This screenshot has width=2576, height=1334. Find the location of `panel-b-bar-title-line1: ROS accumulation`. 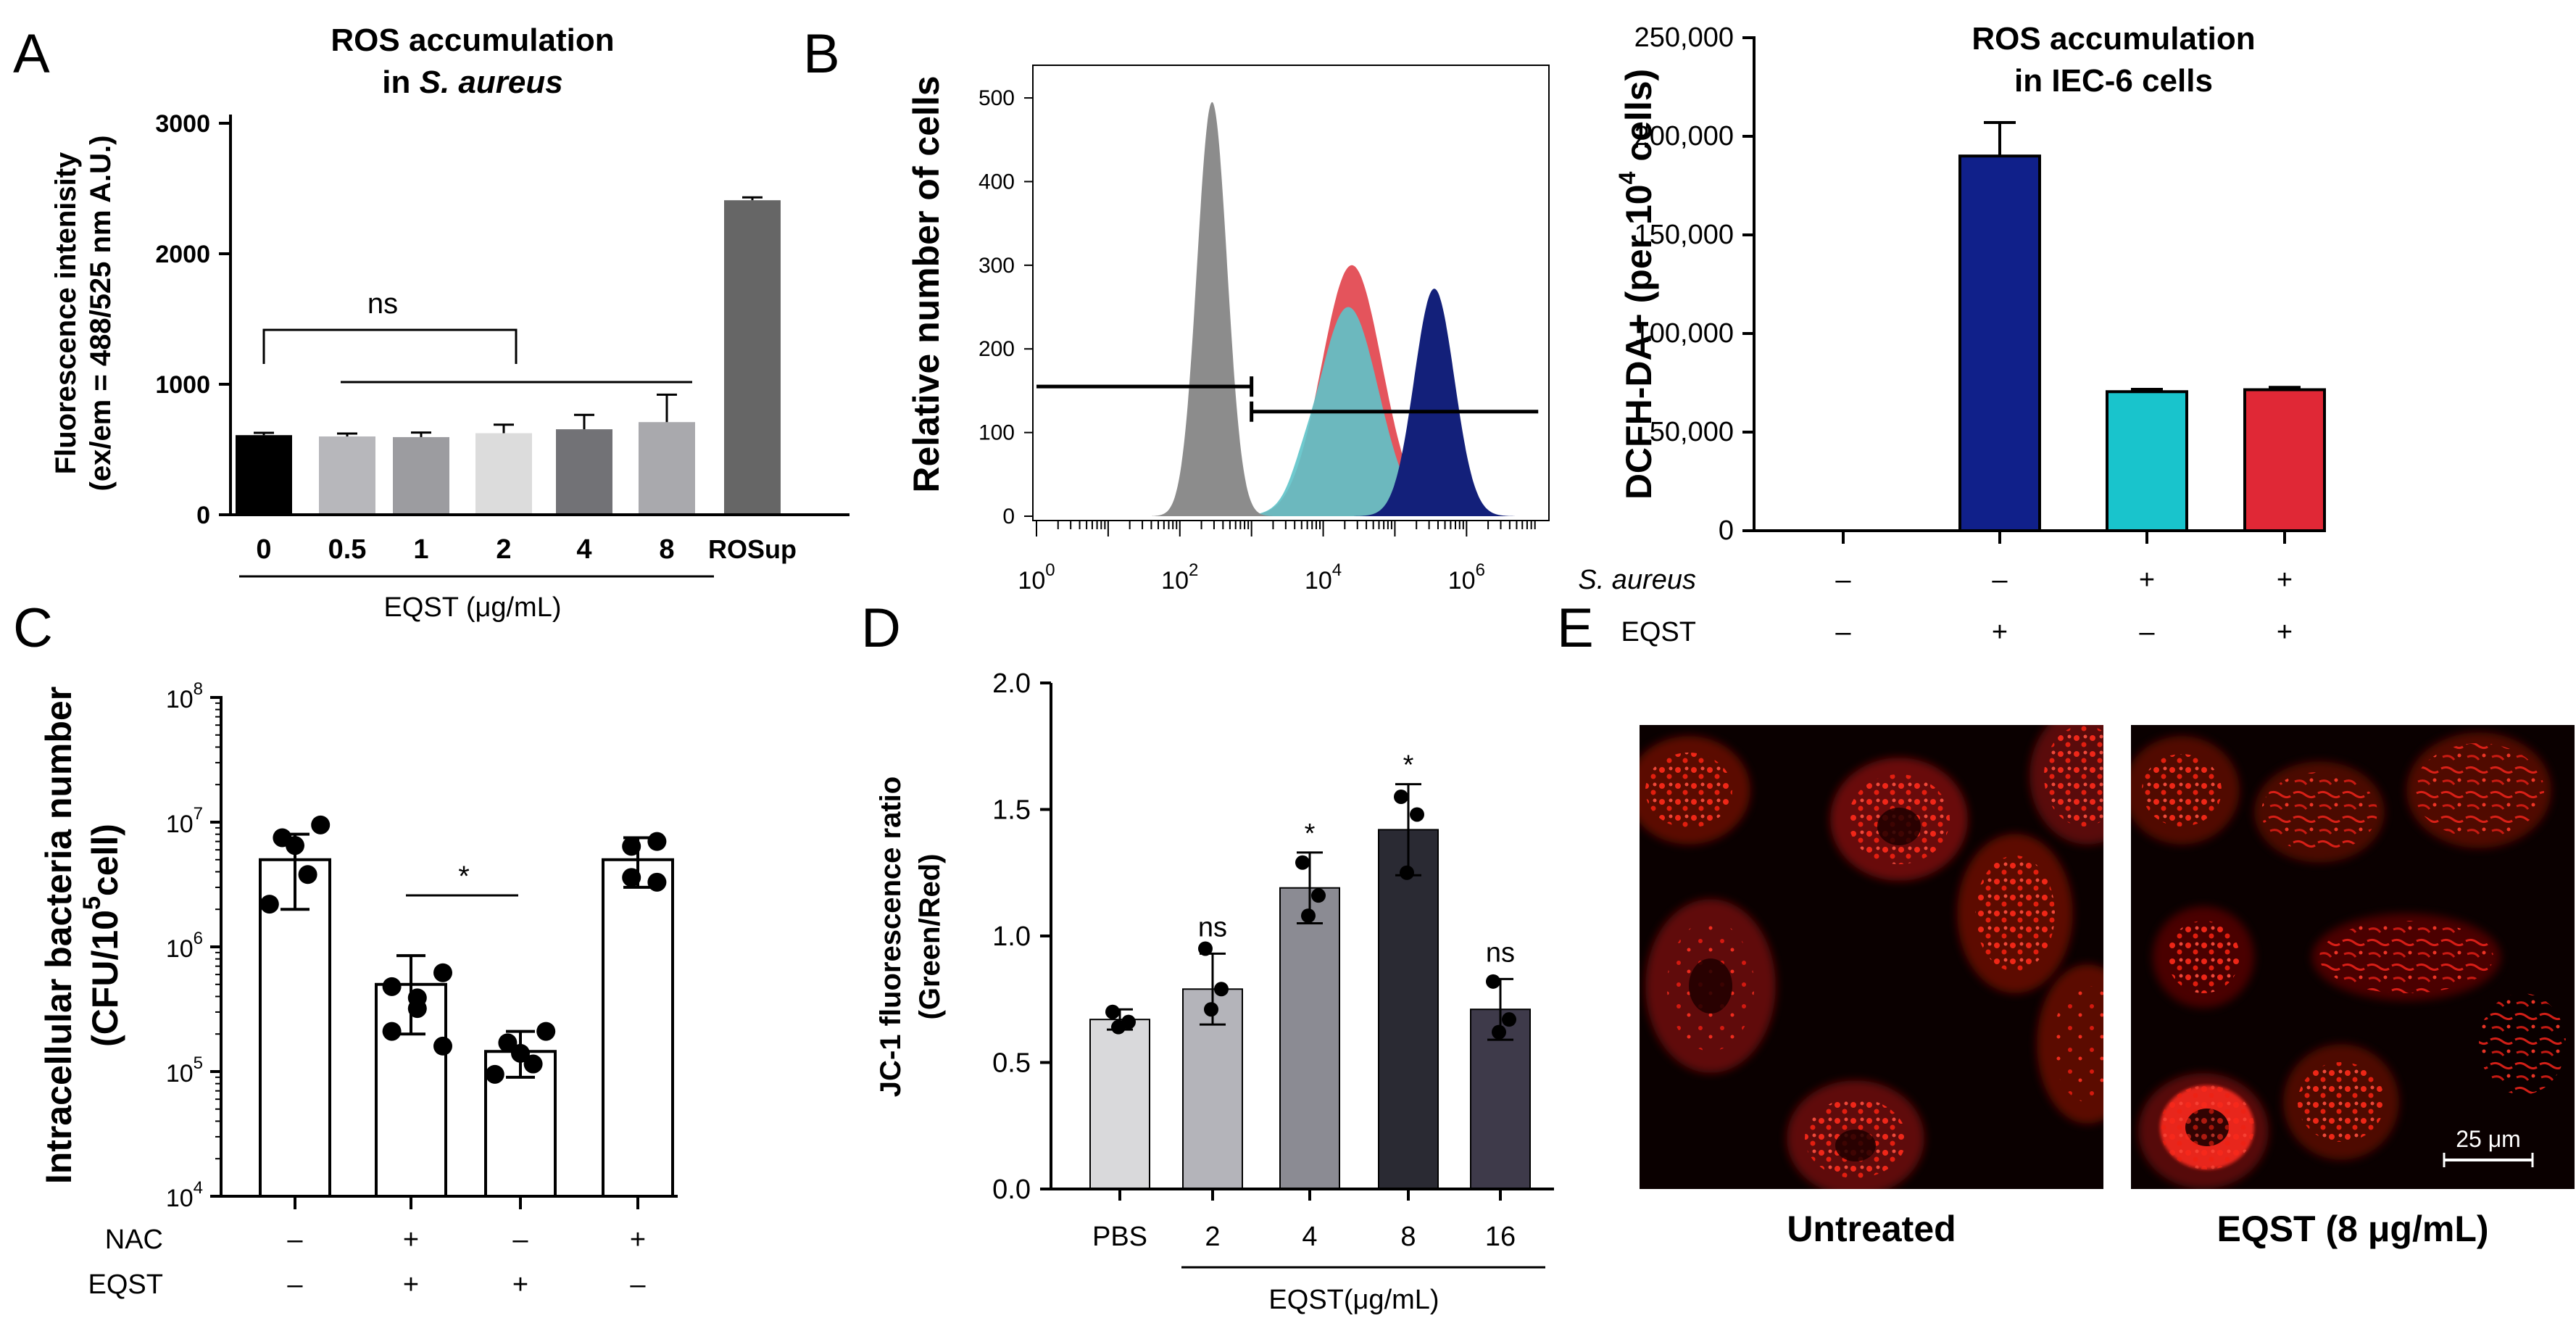

panel-b-bar-title-line1: ROS accumulation is located at coordinates (2113, 39).